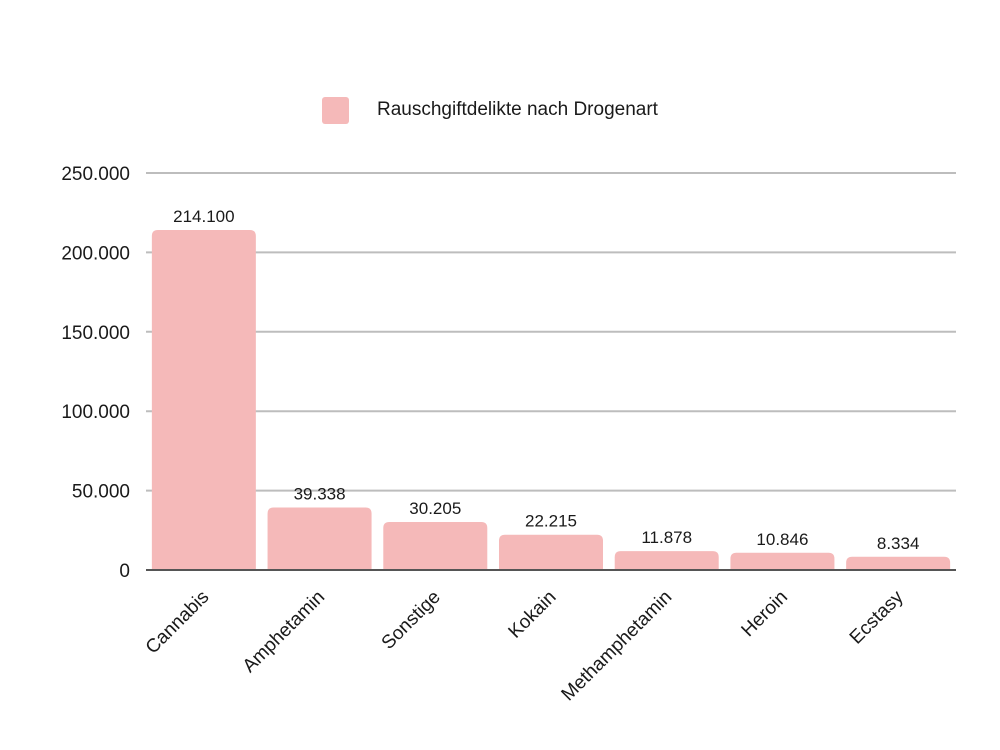  What do you see at coordinates (617, 646) in the screenshot?
I see `category-label-methamphetamin: Methamphetamin` at bounding box center [617, 646].